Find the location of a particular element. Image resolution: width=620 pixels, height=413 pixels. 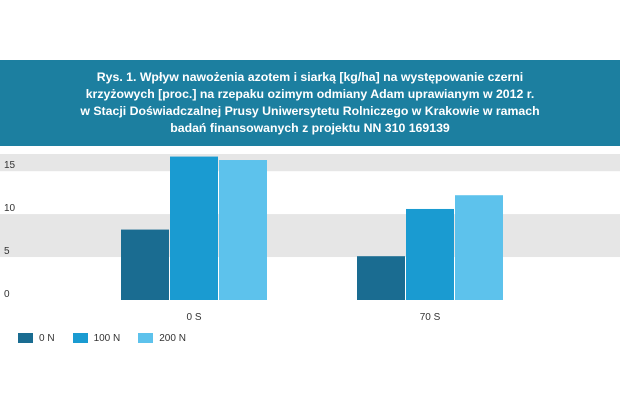

y-tick-label: 0 is located at coordinates (7, 294).